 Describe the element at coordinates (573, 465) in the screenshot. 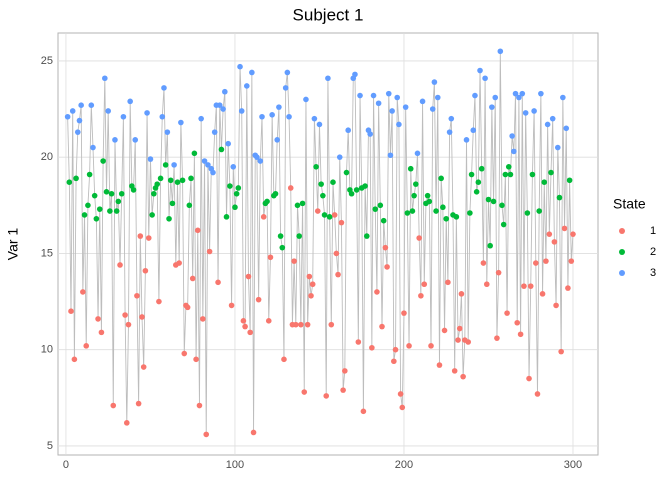

I see `x-tick-label: 300` at that location.